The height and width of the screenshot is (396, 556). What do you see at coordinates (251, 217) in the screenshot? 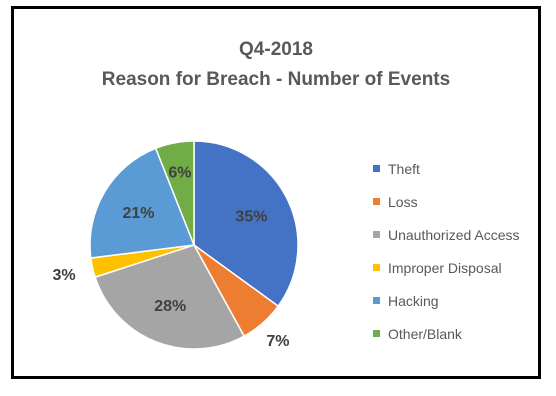
I see `data-label-theft: 35%` at bounding box center [251, 217].